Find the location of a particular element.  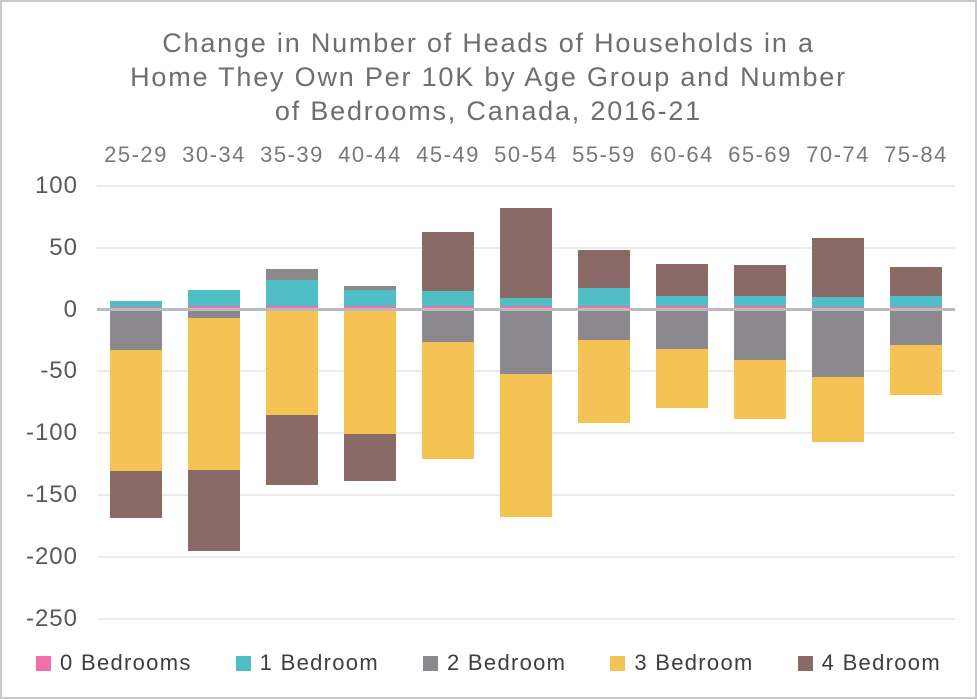

y-axis-label: 100 is located at coordinates (56, 185).